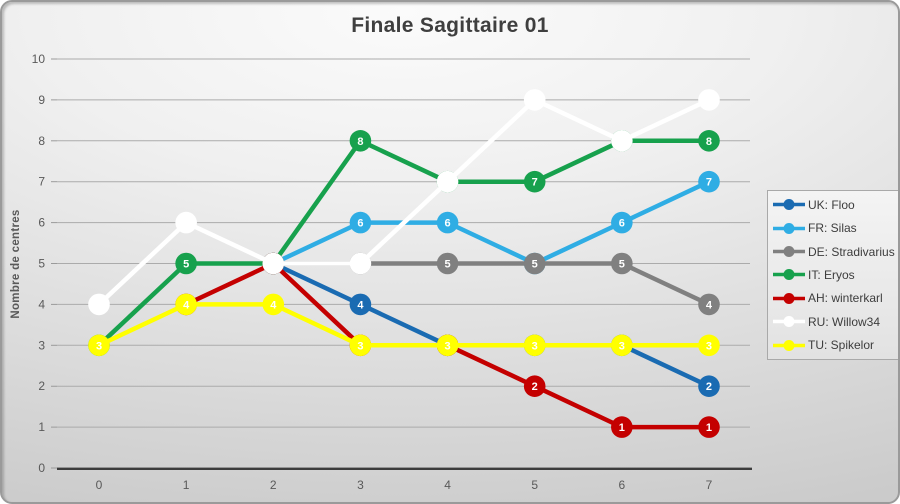 The height and width of the screenshot is (504, 900). Describe the element at coordinates (39, 59) in the screenshot. I see `y-tick-label: 10` at that location.